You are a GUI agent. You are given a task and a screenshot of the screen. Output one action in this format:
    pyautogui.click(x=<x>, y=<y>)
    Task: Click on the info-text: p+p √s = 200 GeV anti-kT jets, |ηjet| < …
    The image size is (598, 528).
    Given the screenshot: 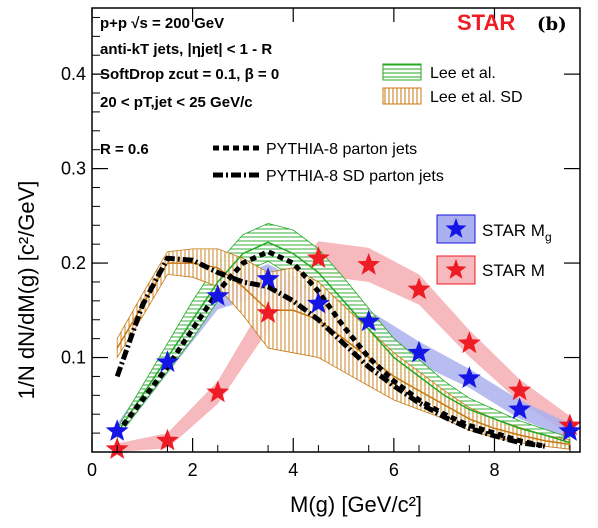 What is the action you would take?
    pyautogui.click(x=189, y=86)
    